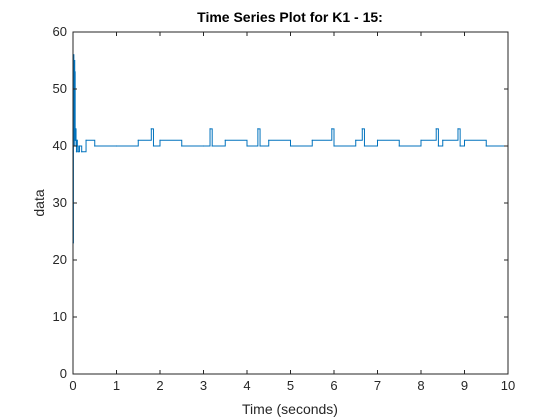 The height and width of the screenshot is (420, 560). Describe the element at coordinates (246, 385) in the screenshot. I see `x-tick-label: 4` at that location.